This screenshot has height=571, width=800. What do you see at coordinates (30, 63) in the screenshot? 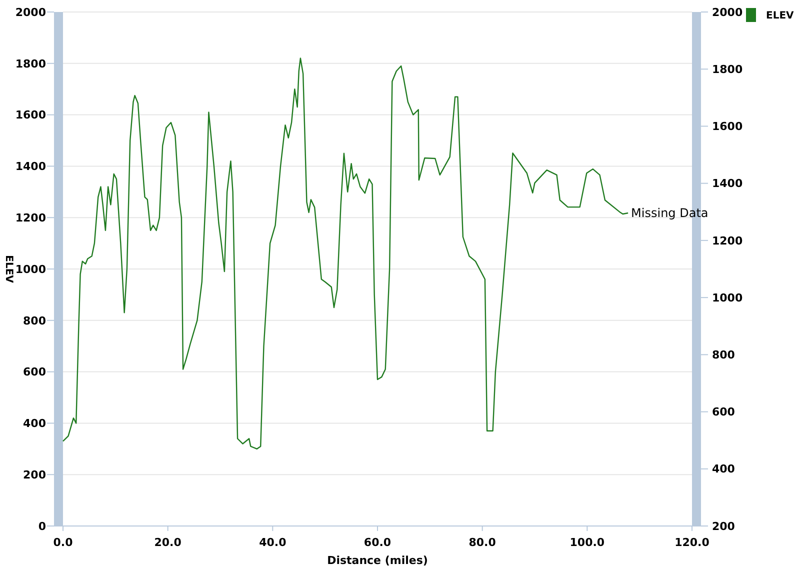
I see `y-tick-label: 1800` at bounding box center [30, 63].